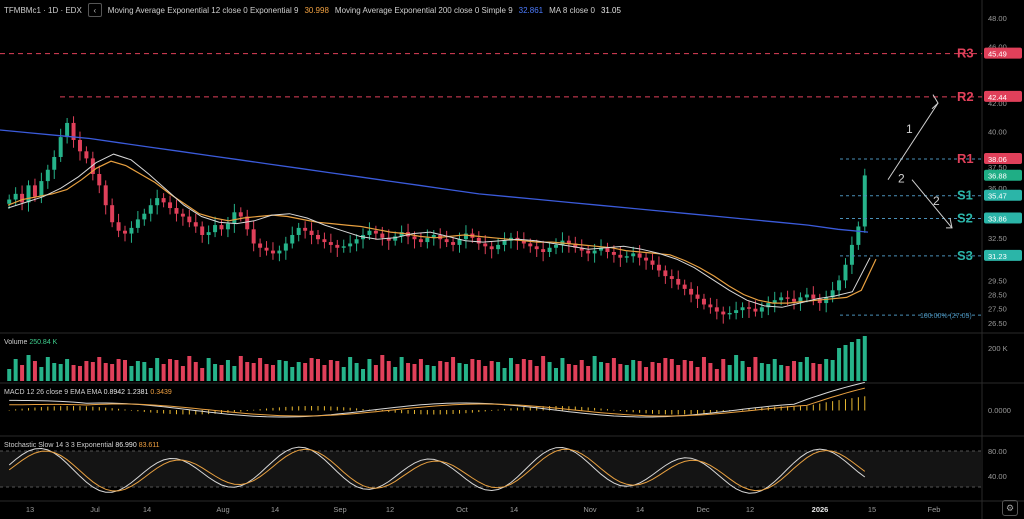  What do you see at coordinates (43, 342) in the screenshot?
I see `volume-value: 250.84 K` at bounding box center [43, 342].